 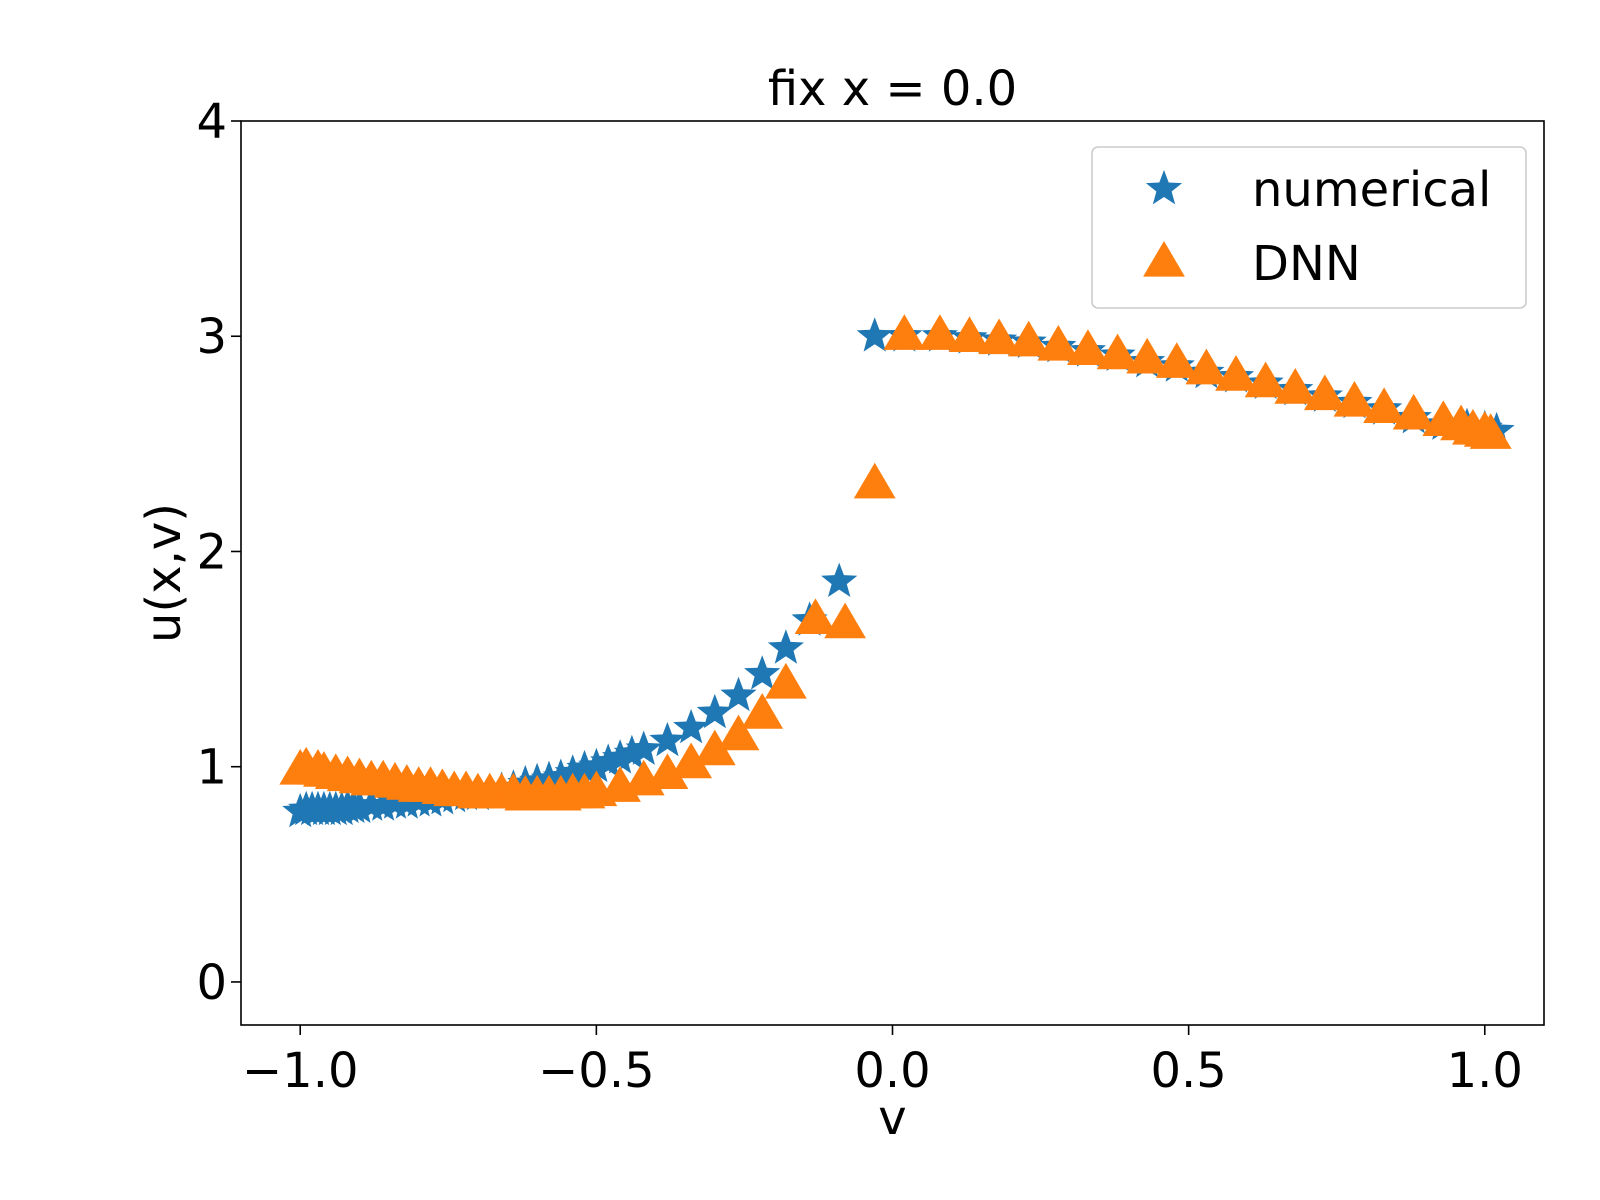 What do you see at coordinates (300, 1071) in the screenshot?
I see `x-tick-label: −1.0` at bounding box center [300, 1071].